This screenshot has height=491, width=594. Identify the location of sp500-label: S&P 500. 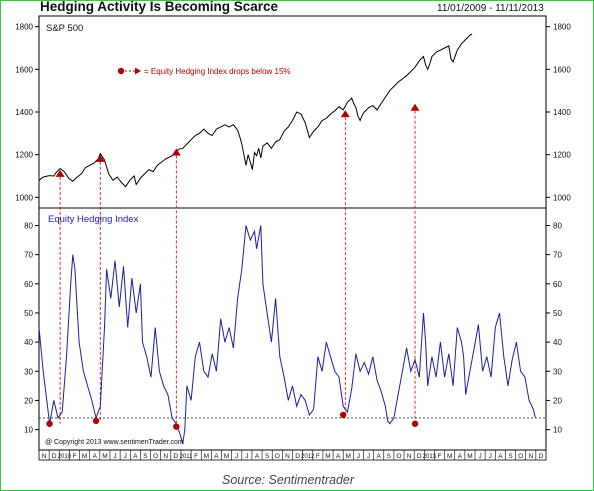
(64, 28).